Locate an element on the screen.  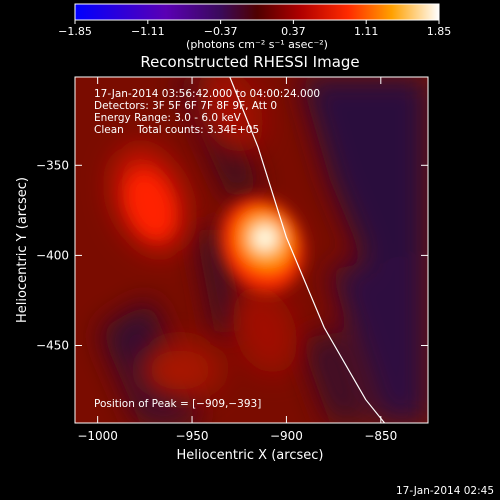
dark-band-bottom-right is located at coordinates (335, 376).